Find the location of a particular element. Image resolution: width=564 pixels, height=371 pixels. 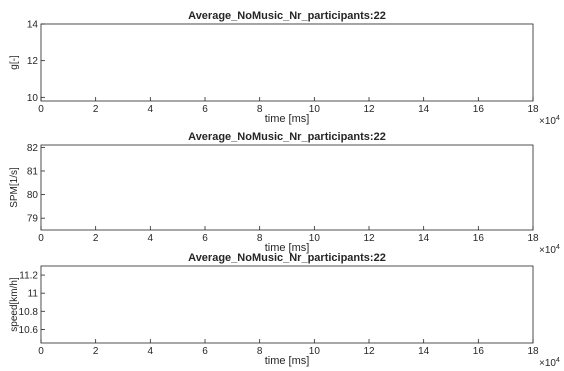

y-tick-label: 82 is located at coordinates (33, 148).